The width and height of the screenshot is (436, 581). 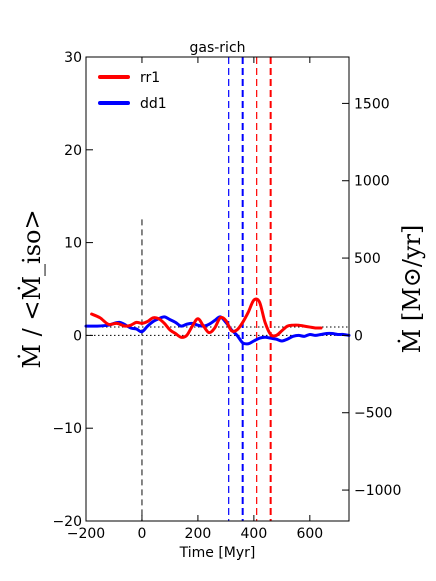 What do you see at coordinates (31, 288) in the screenshot?
I see `y-axis-label-left: Ṁ / <Ṁ_iso>` at bounding box center [31, 288].